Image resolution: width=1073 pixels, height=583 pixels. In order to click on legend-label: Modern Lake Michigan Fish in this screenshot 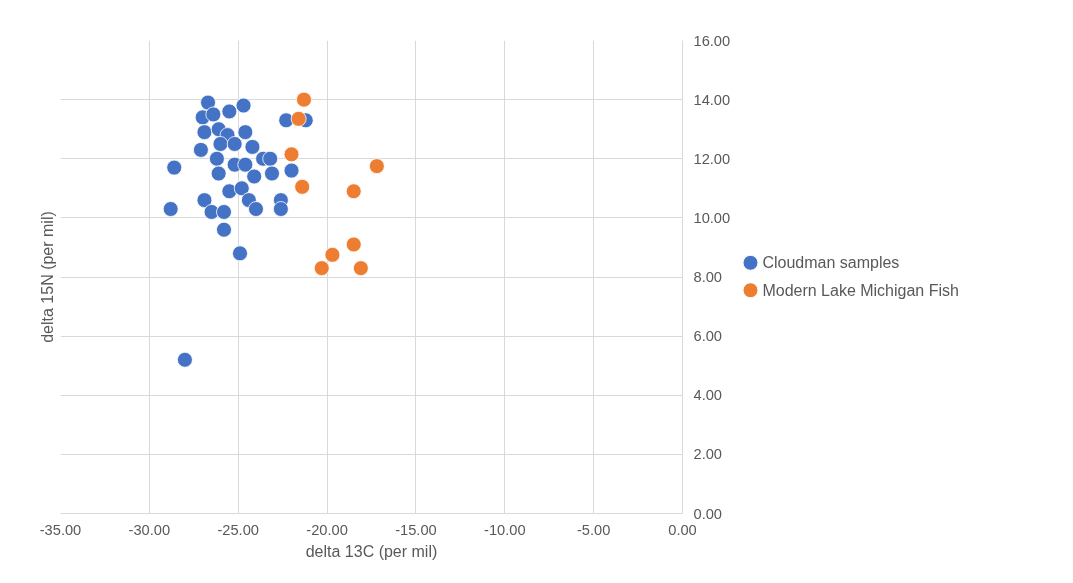, I will do `click(860, 290)`.